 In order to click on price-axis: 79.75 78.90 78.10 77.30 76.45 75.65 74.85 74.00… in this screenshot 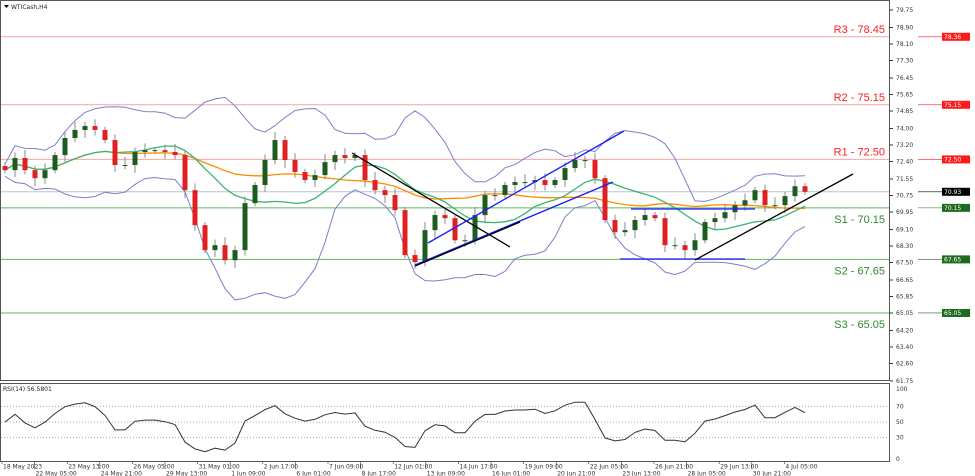, I will do `click(930, 196)`.